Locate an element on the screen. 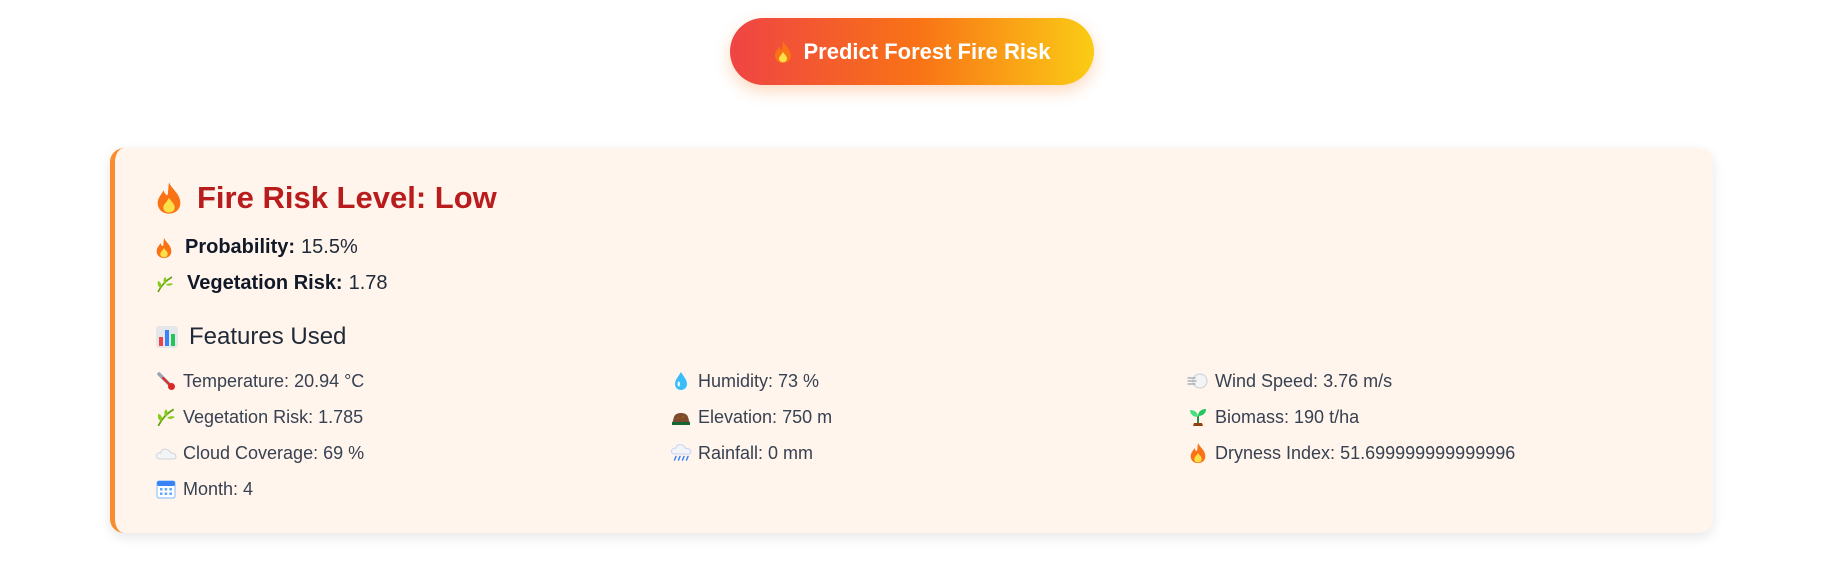 This screenshot has height=564, width=1824. feature-value: 0 mm is located at coordinates (791, 452).